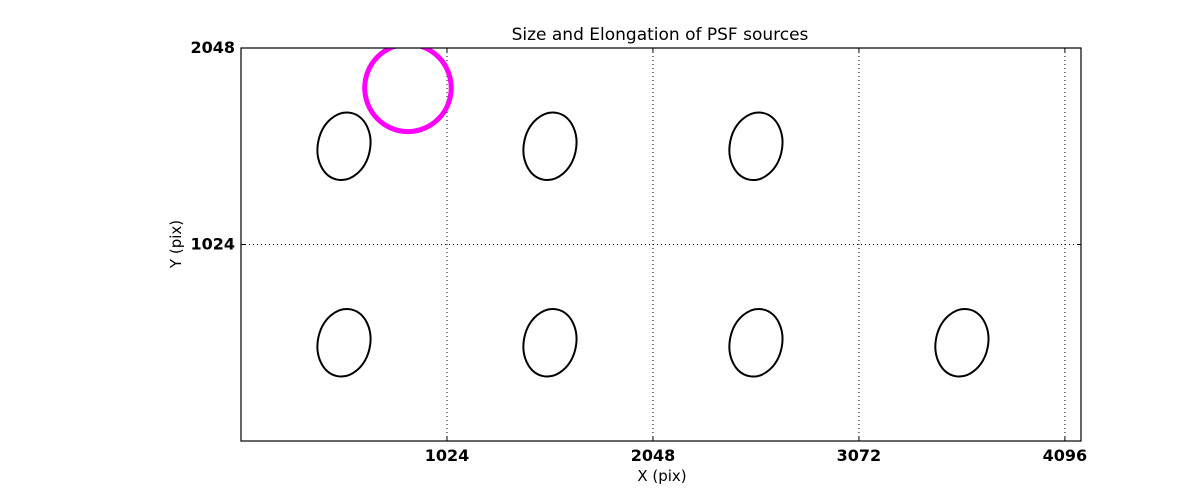 The image size is (1200, 490). Describe the element at coordinates (1065, 455) in the screenshot. I see `x-tick-label-4096: 4096` at that location.